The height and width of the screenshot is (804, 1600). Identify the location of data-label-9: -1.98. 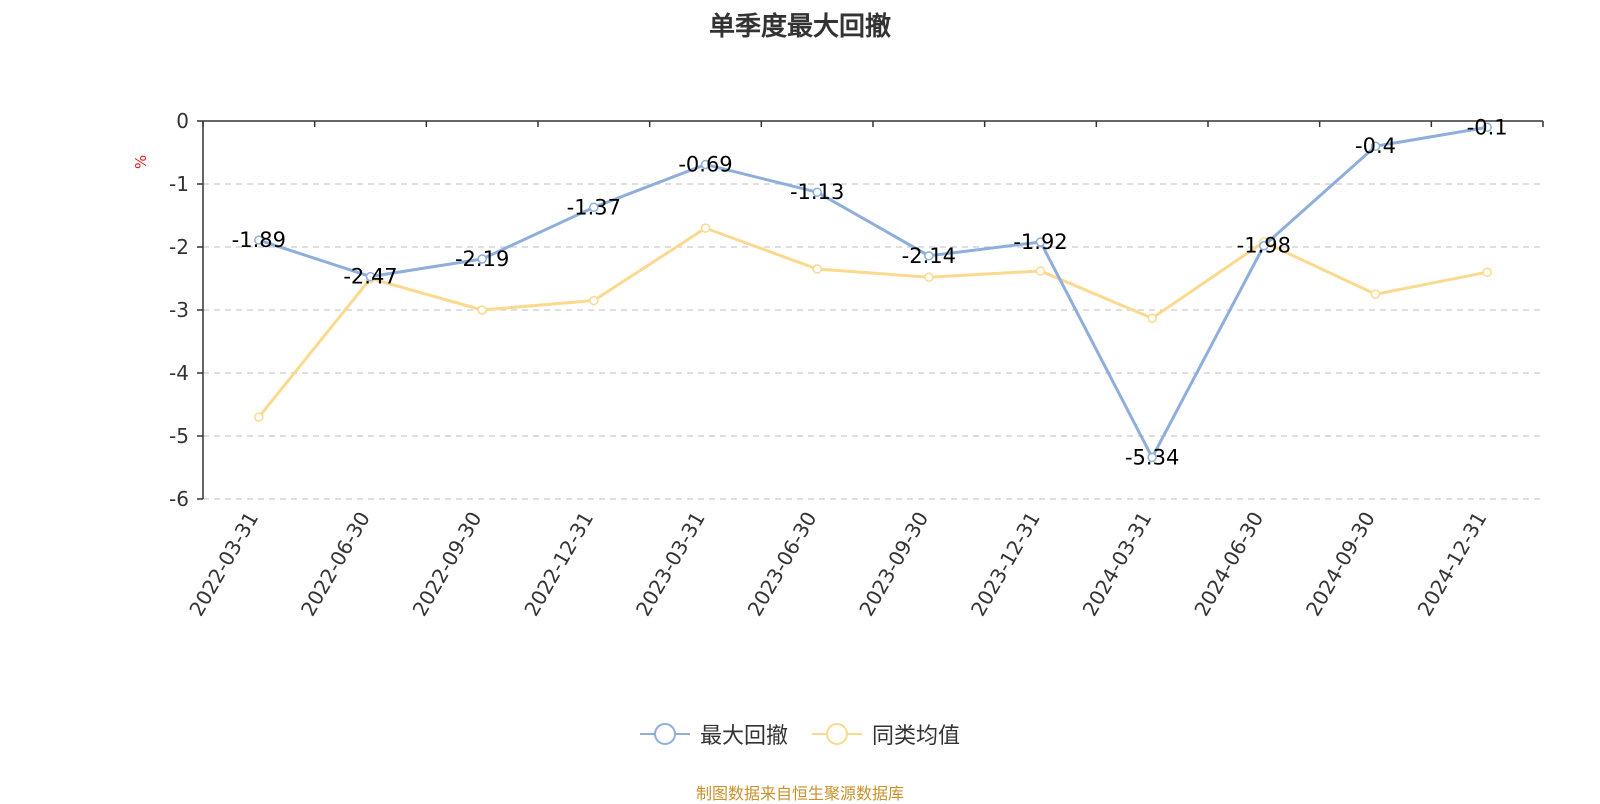
(1264, 246).